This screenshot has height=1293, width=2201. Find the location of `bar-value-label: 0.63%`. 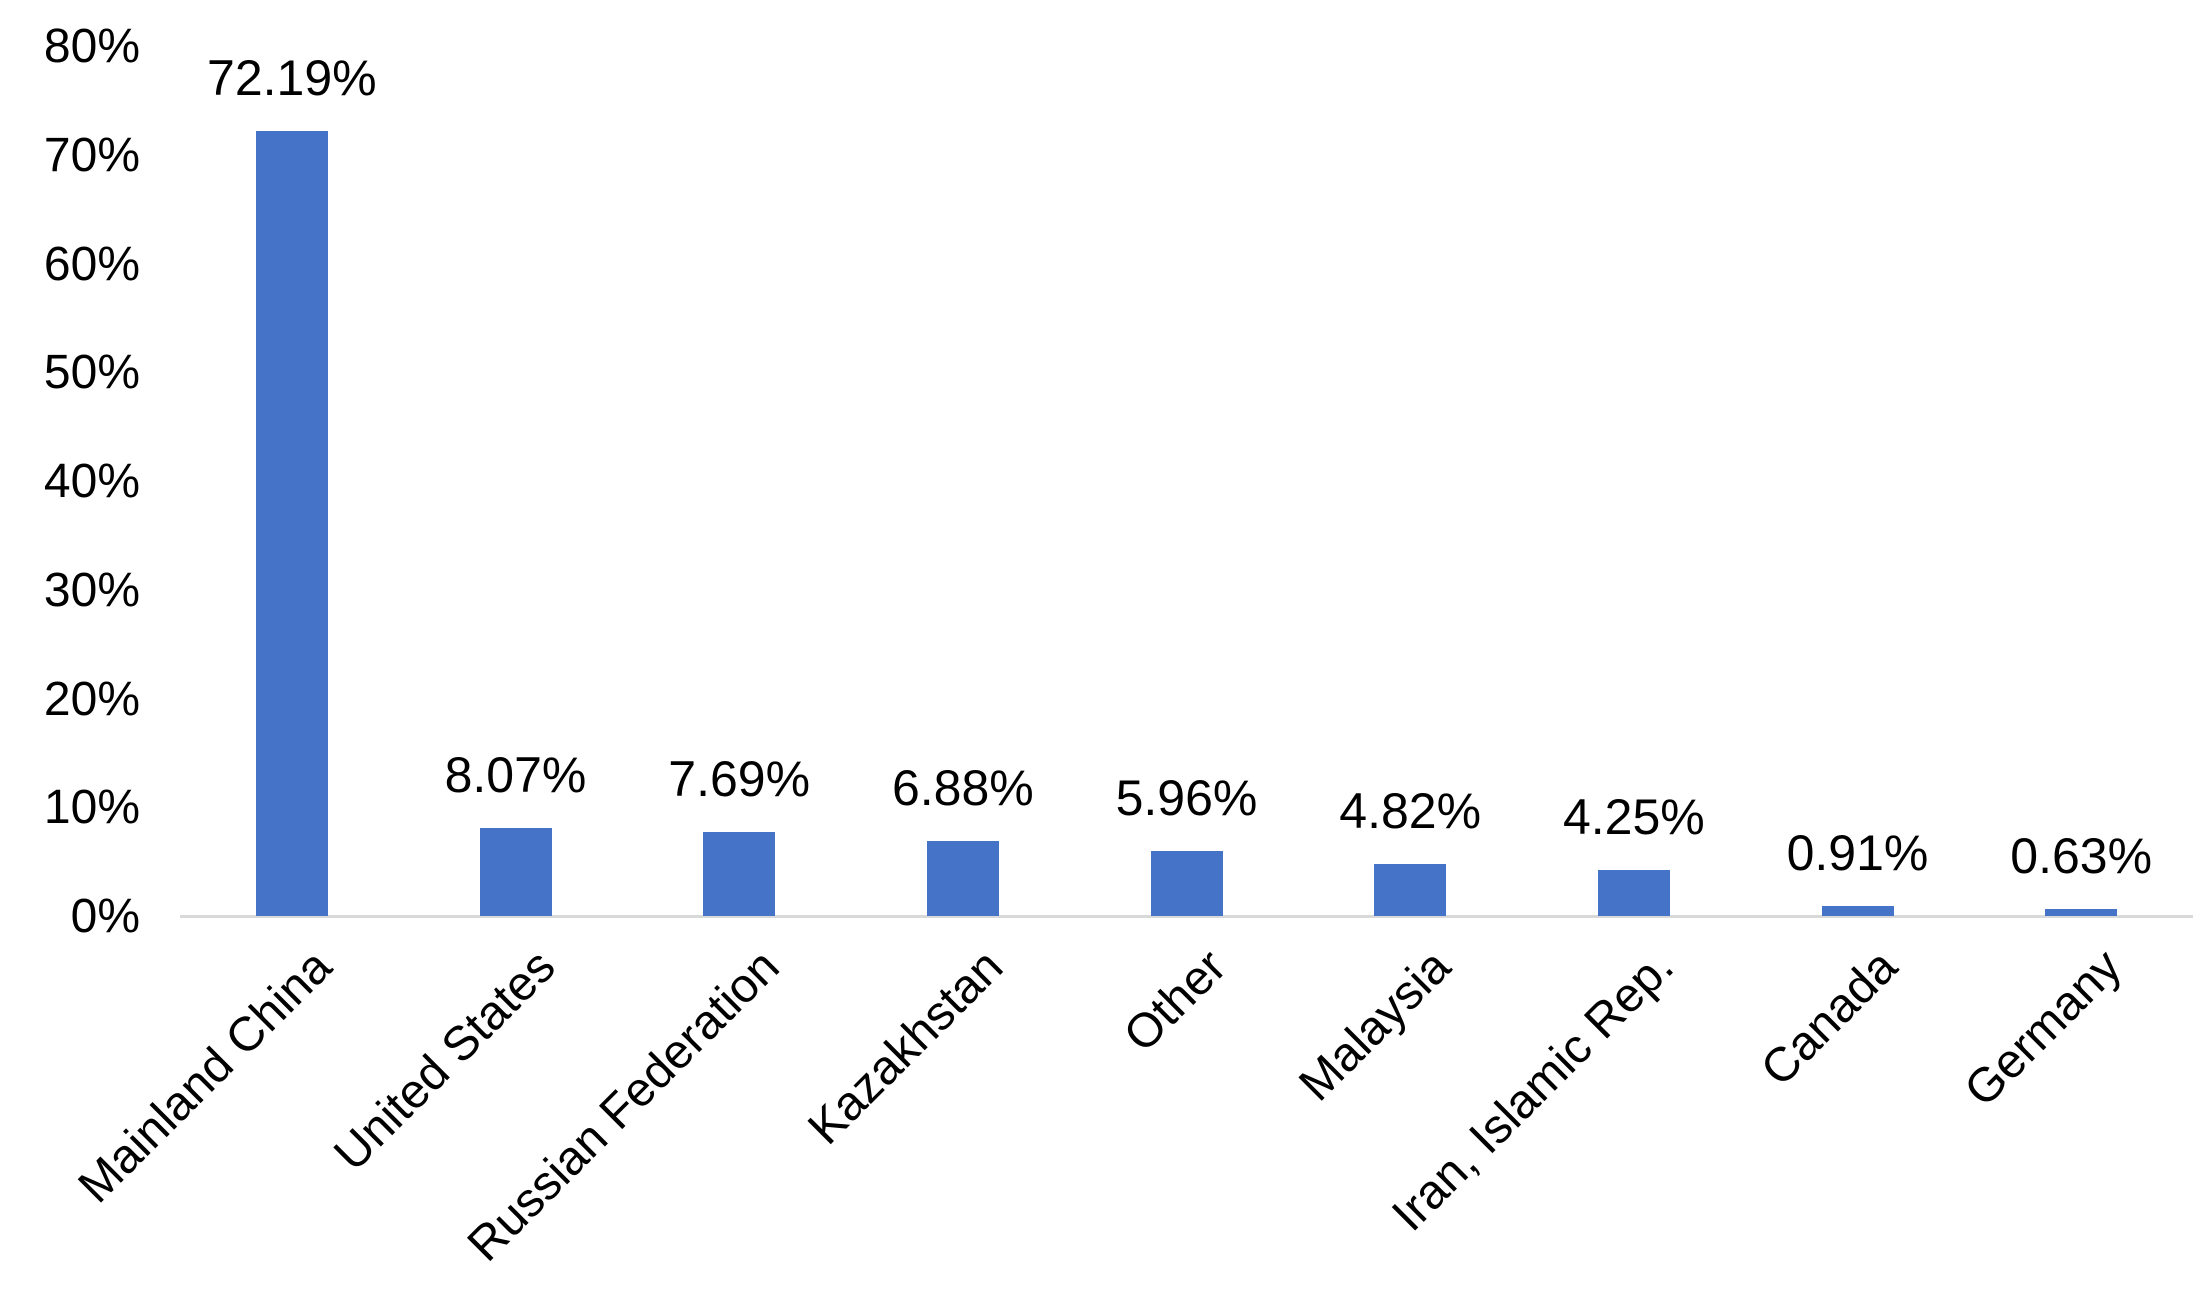

bar-value-label: 0.63% is located at coordinates (2081, 856).